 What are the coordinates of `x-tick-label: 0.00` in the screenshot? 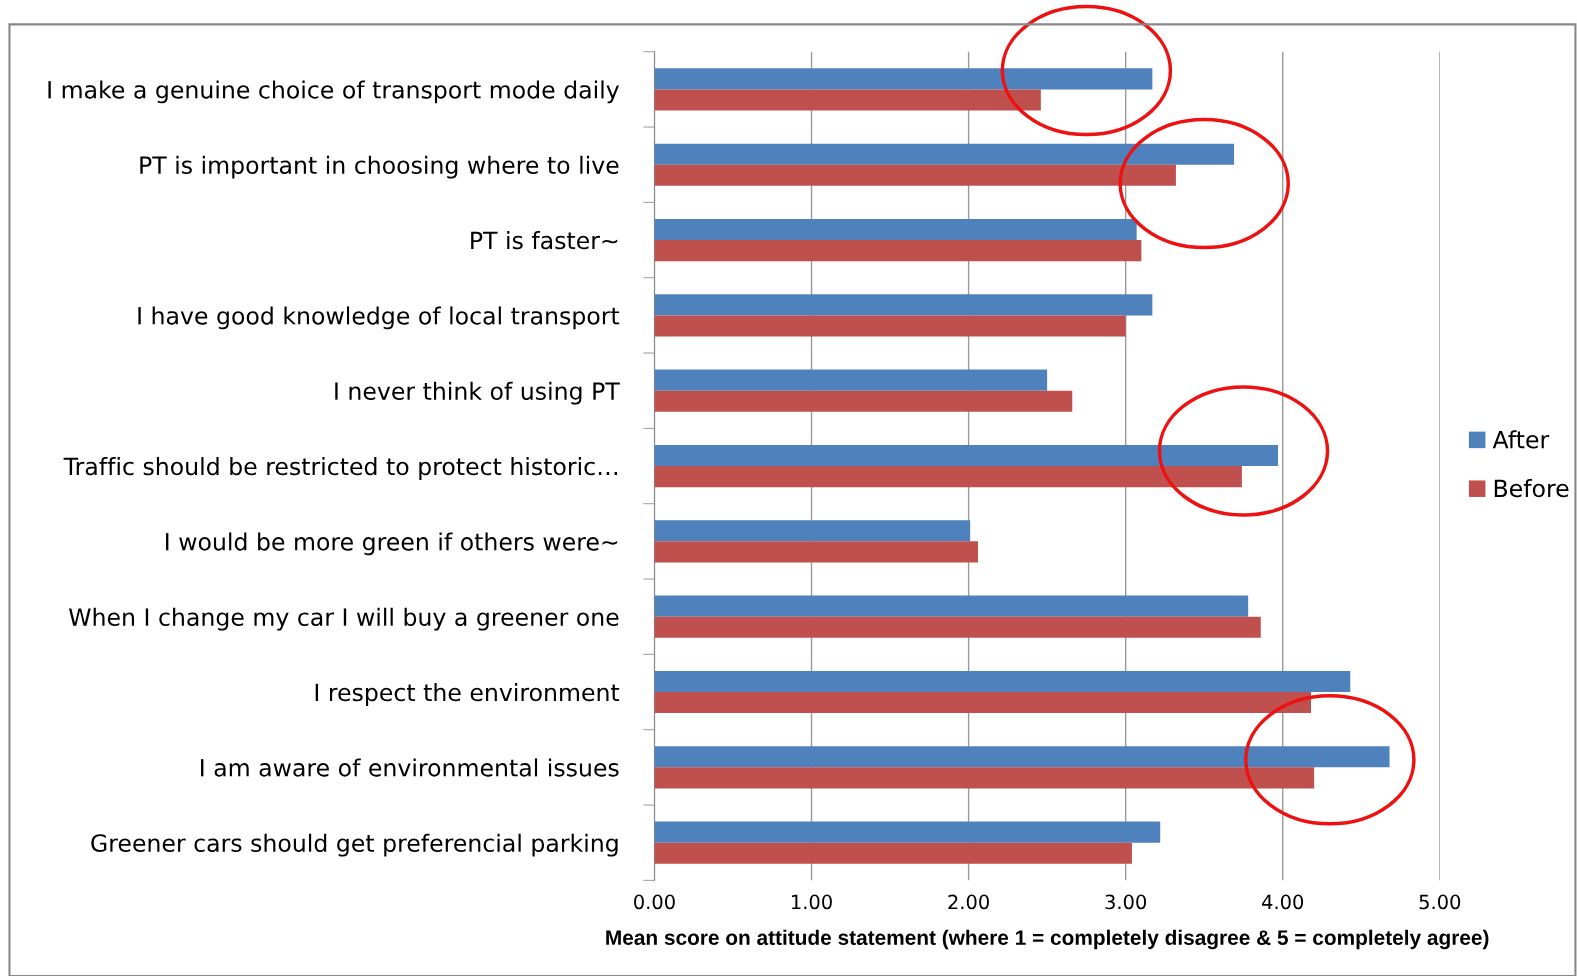 It's located at (654, 902).